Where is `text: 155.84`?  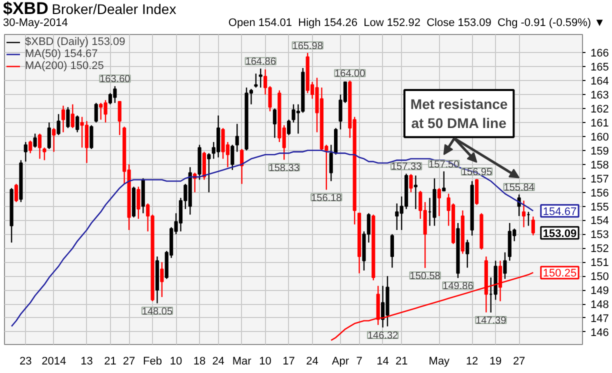
text: 155.84 is located at coordinates (519, 188).